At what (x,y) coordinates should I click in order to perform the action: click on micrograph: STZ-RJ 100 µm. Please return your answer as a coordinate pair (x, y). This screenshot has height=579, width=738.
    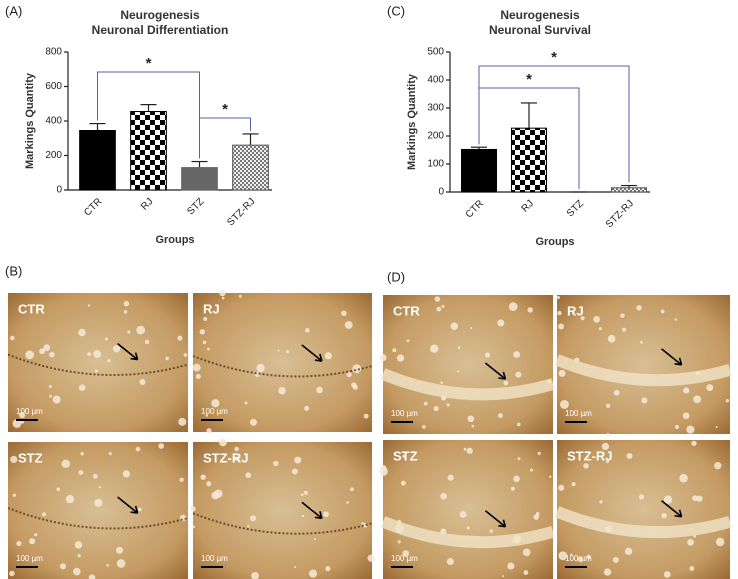
    Looking at the image, I should click on (282, 508).